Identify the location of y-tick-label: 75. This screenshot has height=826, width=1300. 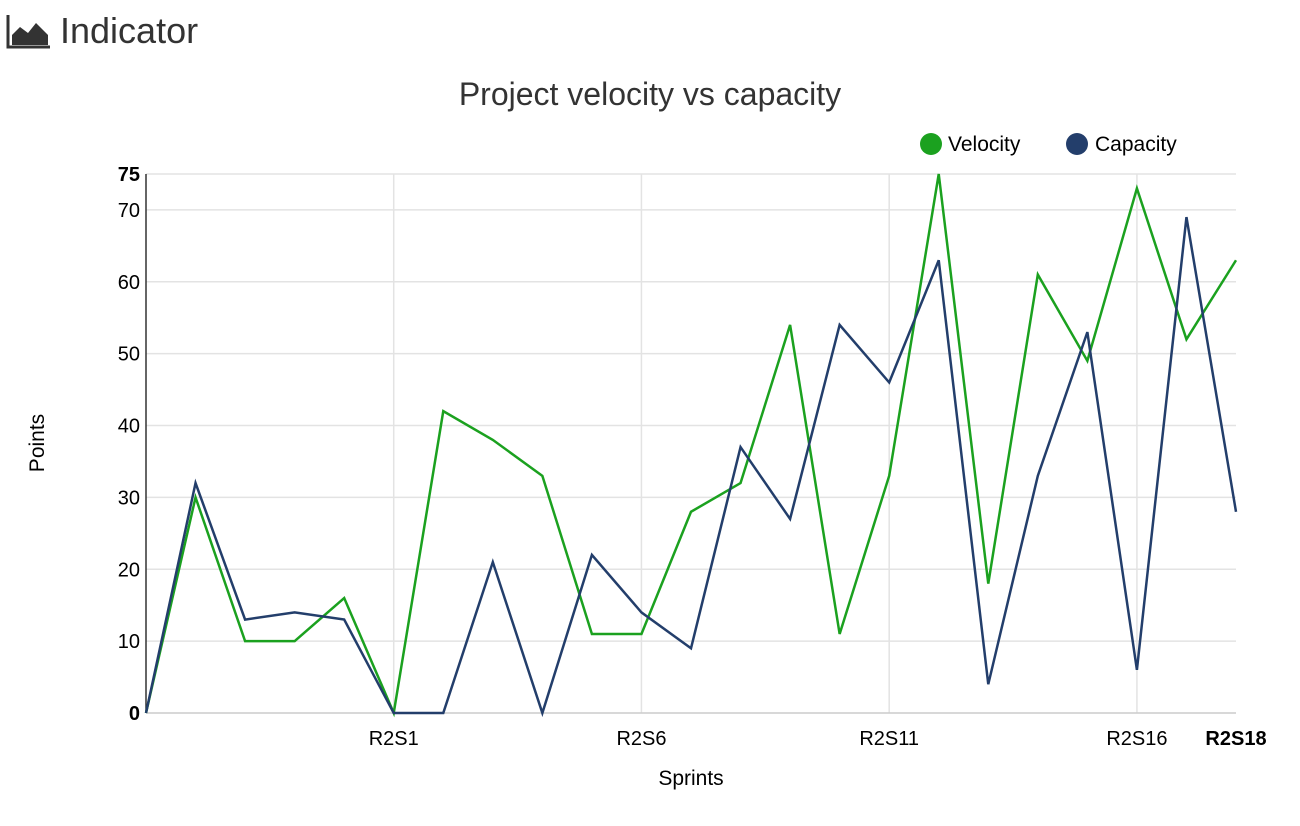
(129, 175).